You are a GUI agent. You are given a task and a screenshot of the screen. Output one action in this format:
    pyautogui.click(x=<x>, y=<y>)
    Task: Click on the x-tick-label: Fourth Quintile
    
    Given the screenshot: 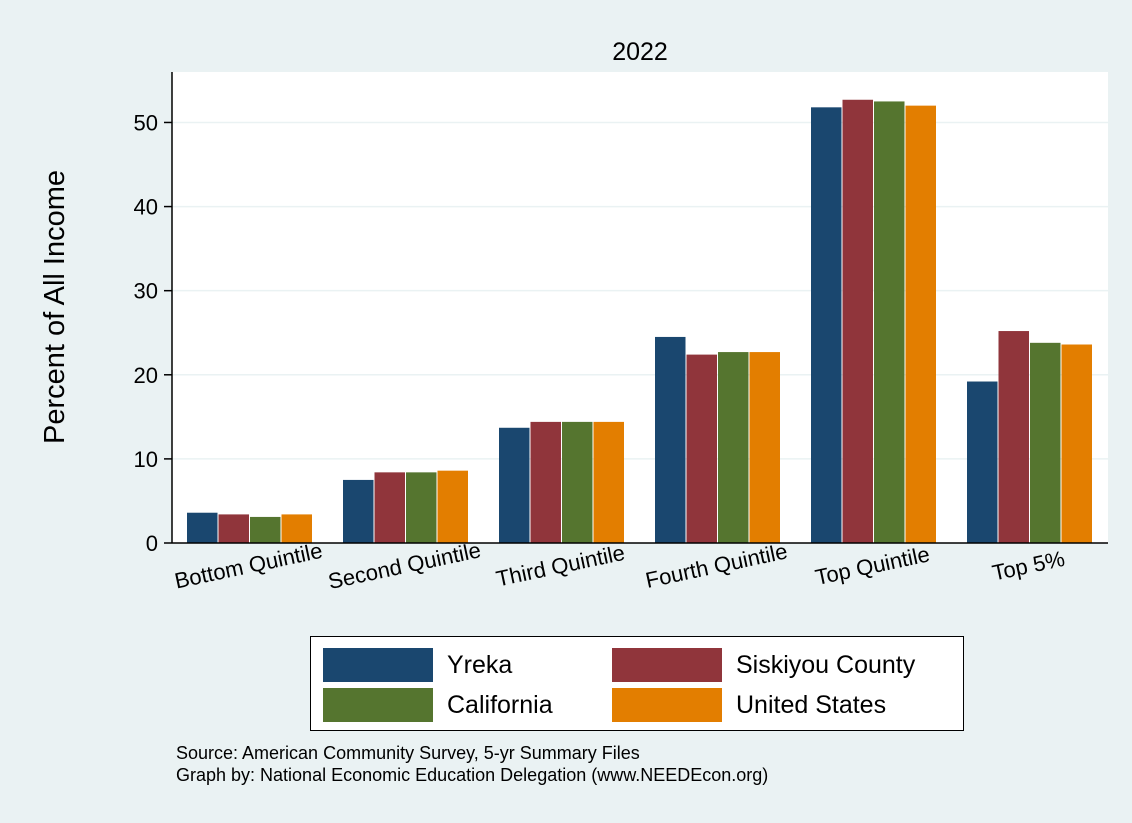 What is the action you would take?
    pyautogui.click(x=716, y=565)
    